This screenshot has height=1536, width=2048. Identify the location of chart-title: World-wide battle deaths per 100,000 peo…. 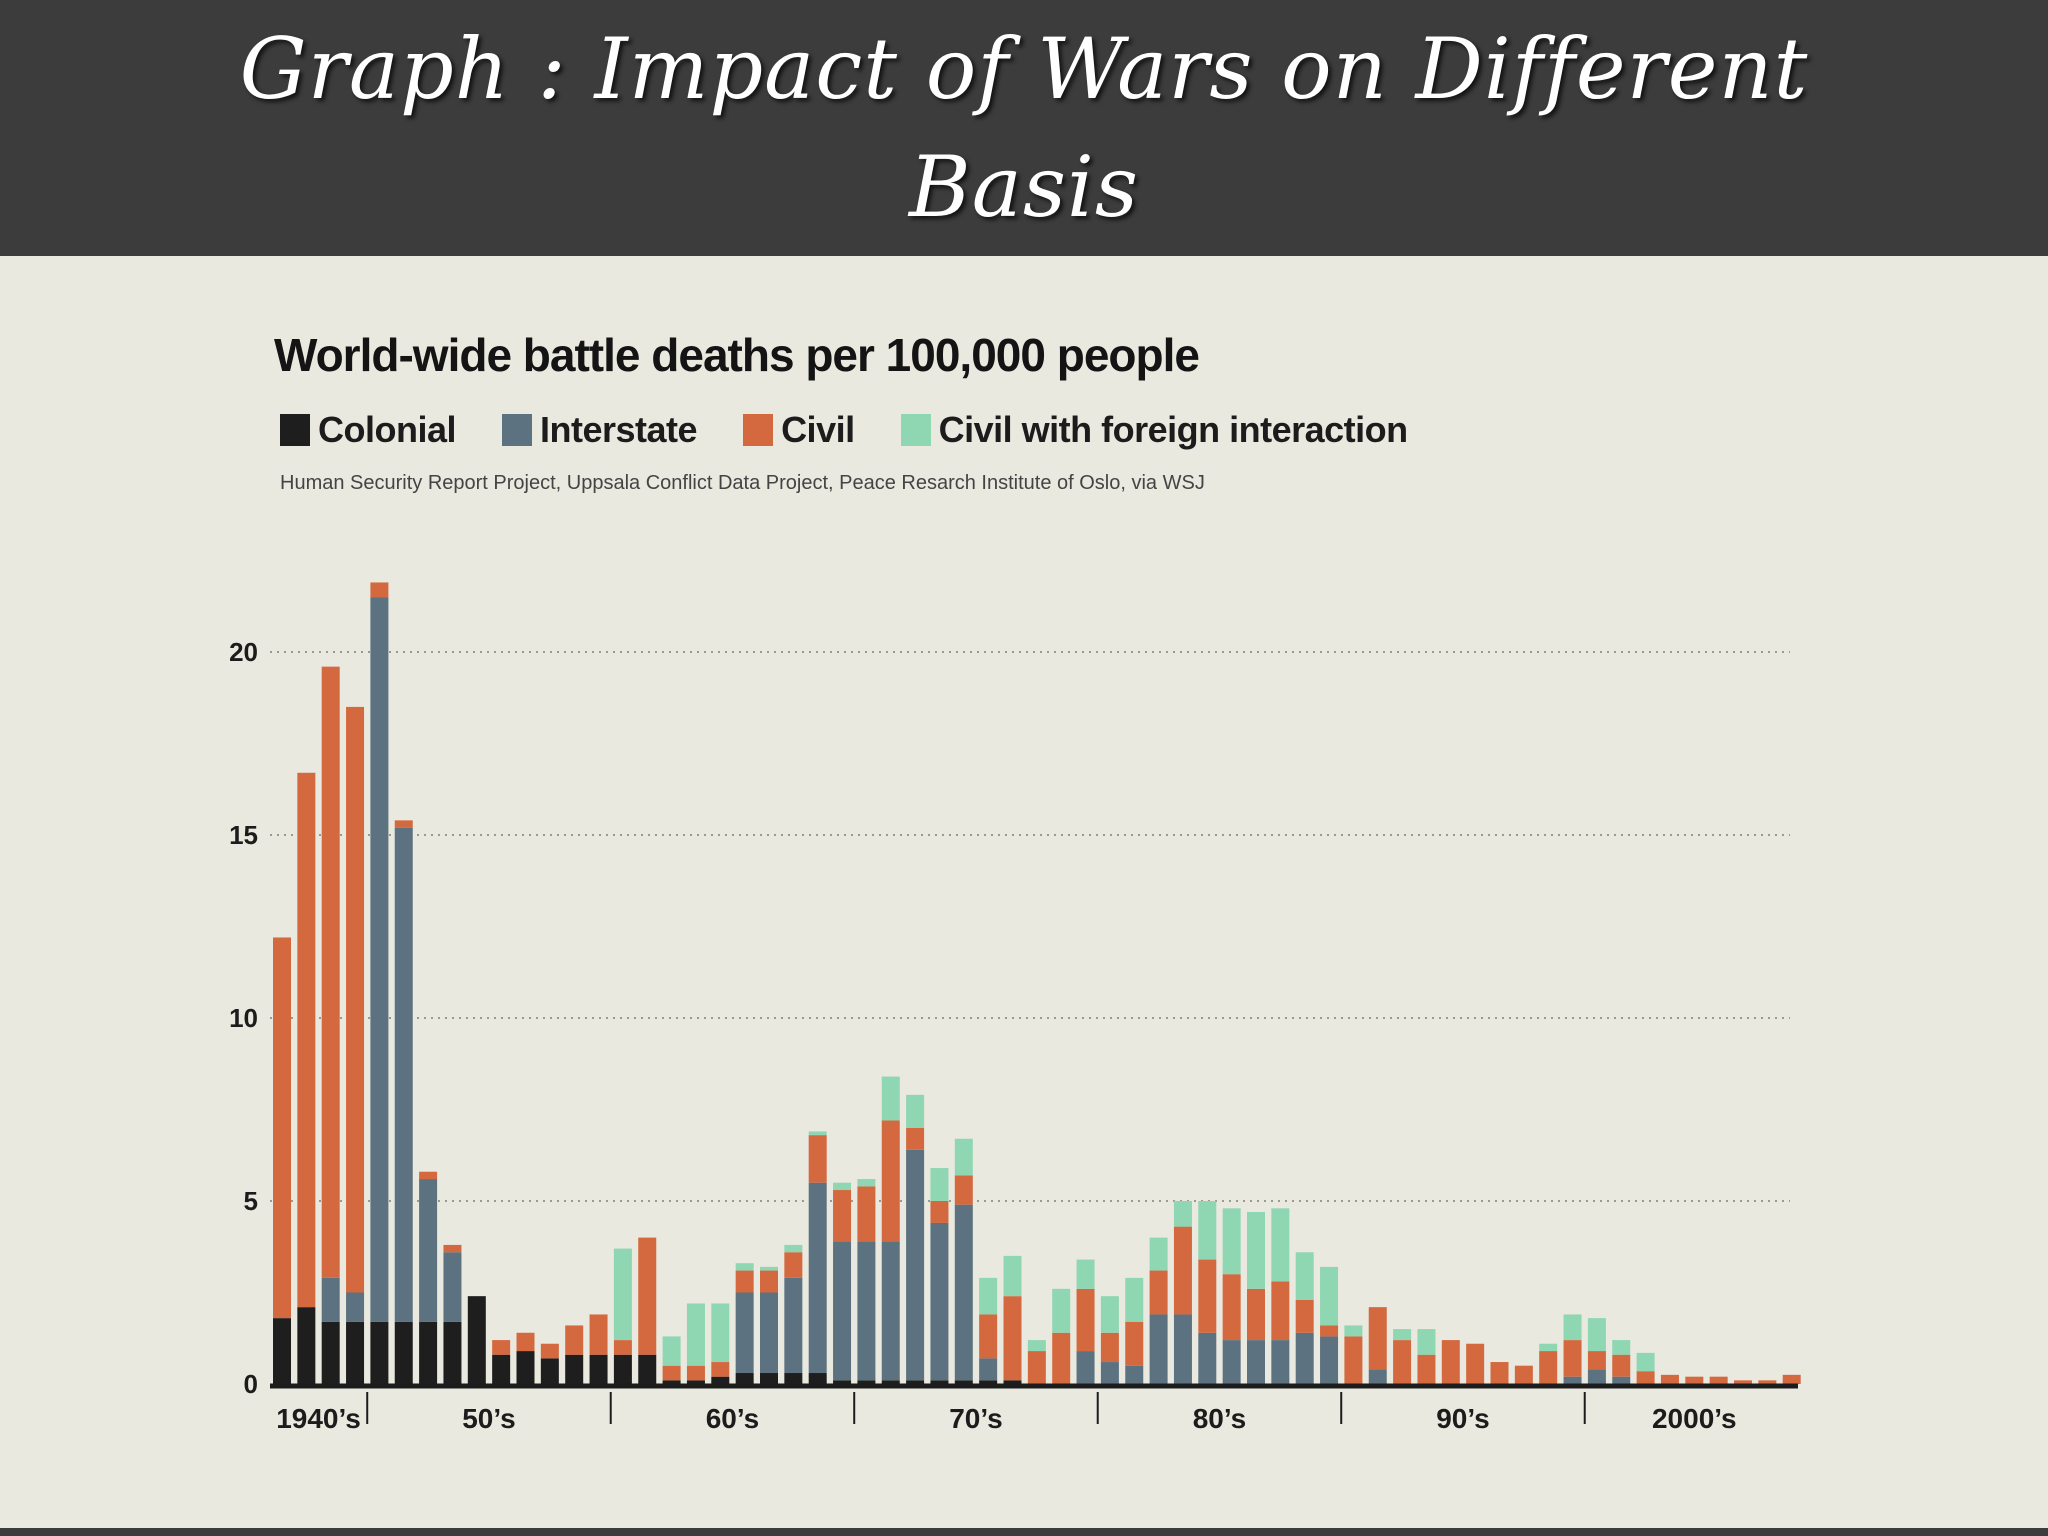
(737, 355).